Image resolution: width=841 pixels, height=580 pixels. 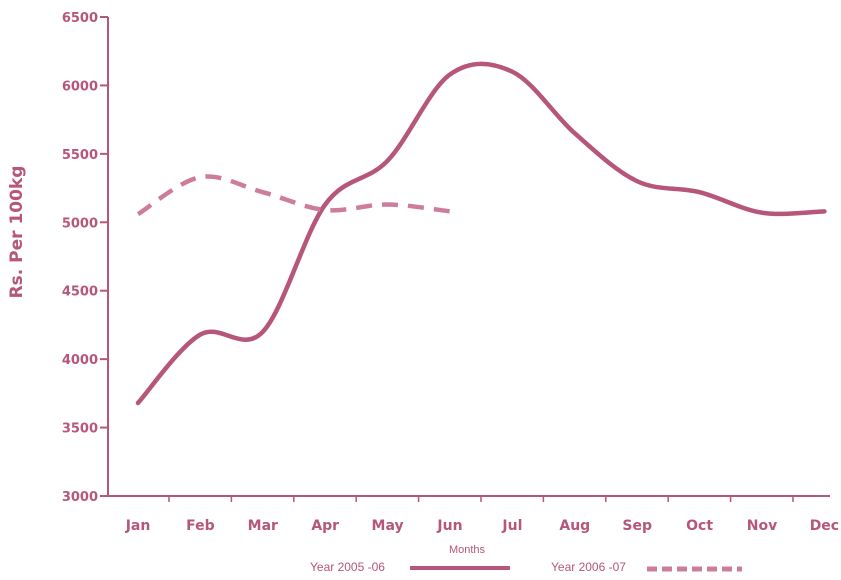 I want to click on x-axis-title: Months, so click(x=467, y=550).